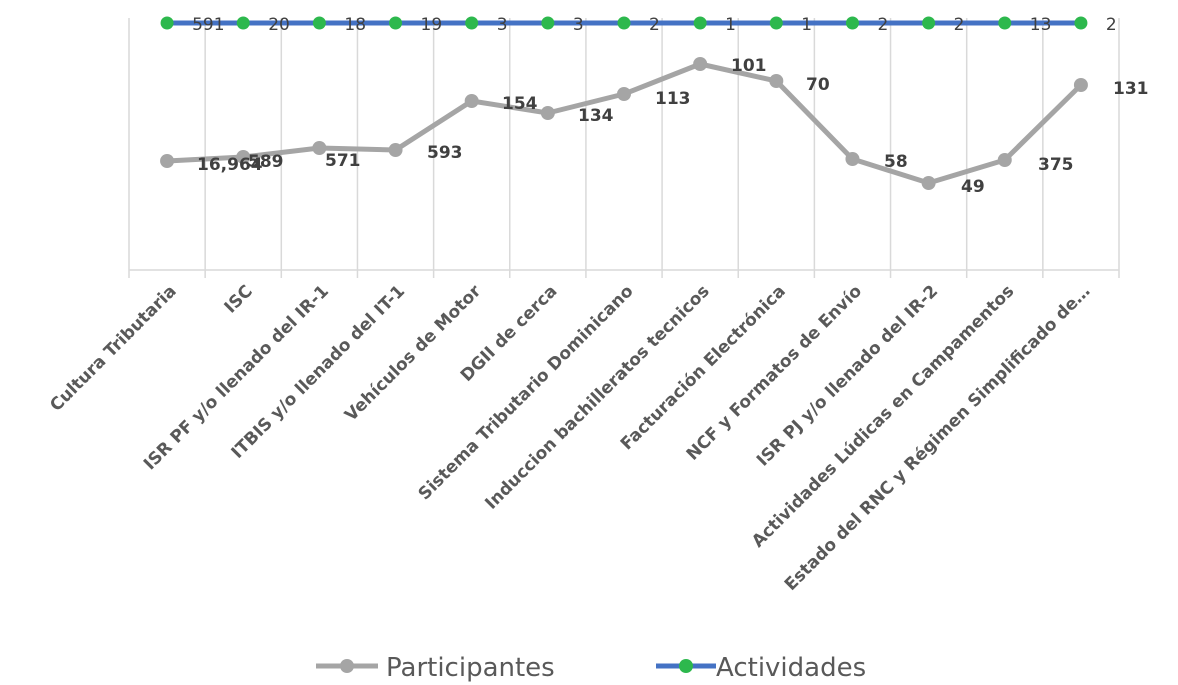 This screenshot has height=685, width=1178. What do you see at coordinates (1041, 25) in the screenshot?
I see `data-label-actividades: 13` at bounding box center [1041, 25].